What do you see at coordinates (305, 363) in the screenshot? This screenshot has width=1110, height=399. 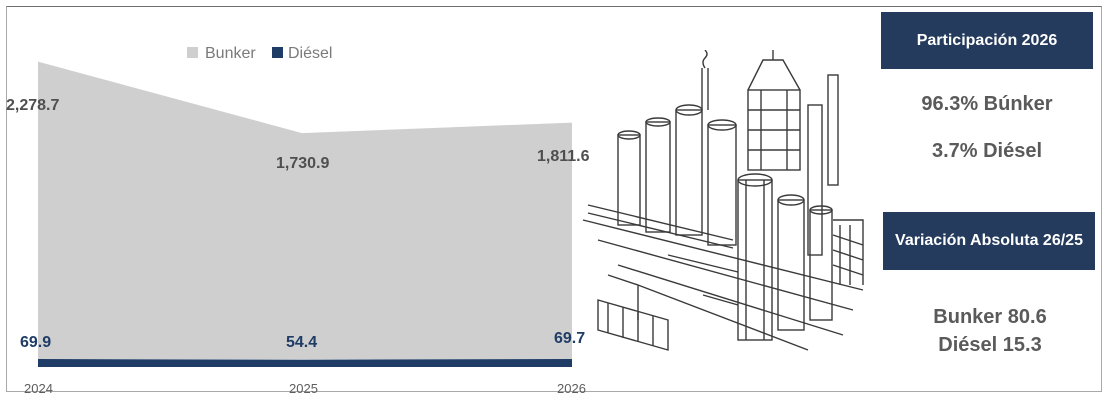 I see `series-area-diesel` at bounding box center [305, 363].